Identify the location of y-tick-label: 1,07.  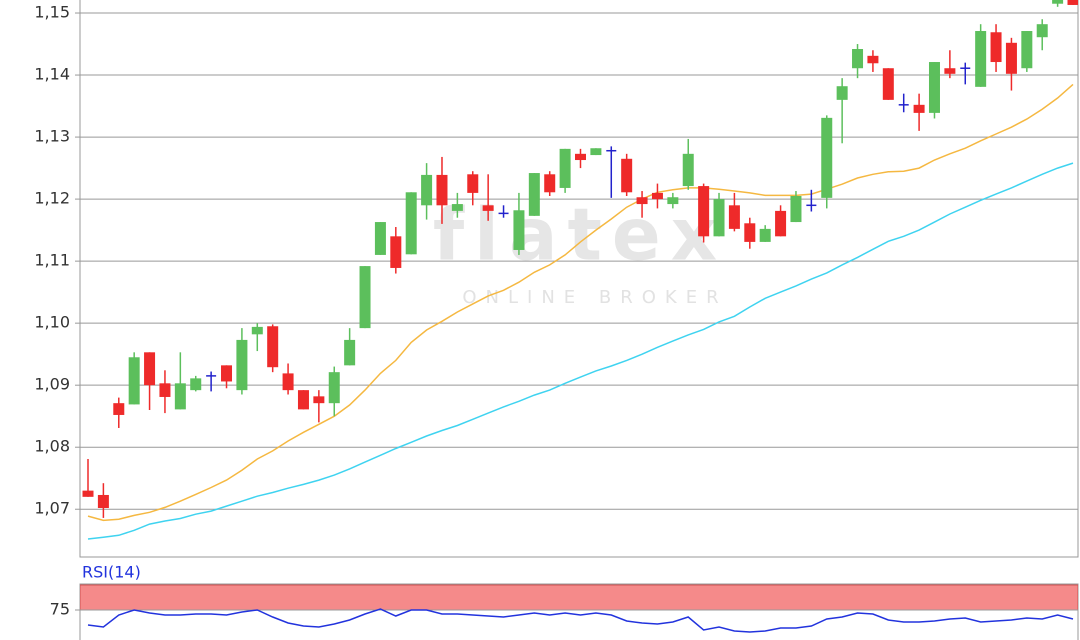
(52, 508).